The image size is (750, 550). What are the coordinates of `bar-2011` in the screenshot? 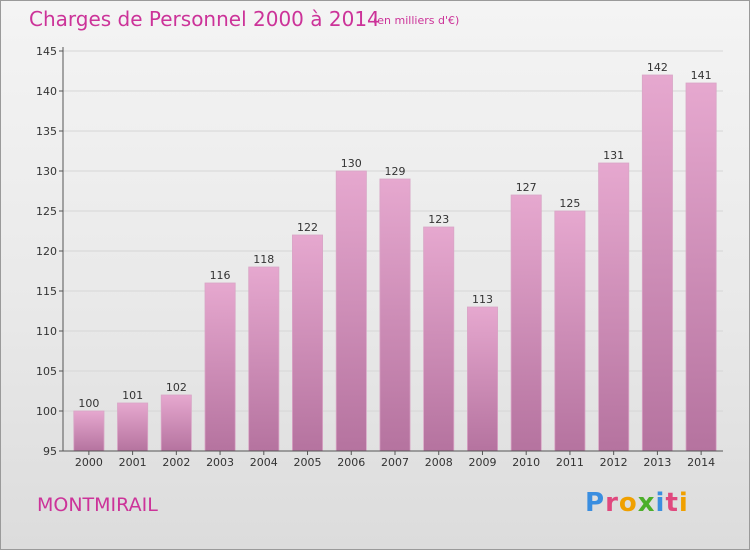 It's located at (570, 331).